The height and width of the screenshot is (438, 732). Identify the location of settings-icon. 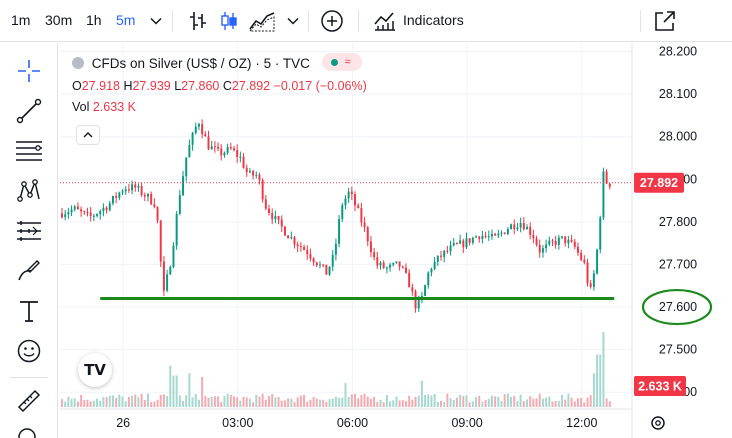
(658, 423).